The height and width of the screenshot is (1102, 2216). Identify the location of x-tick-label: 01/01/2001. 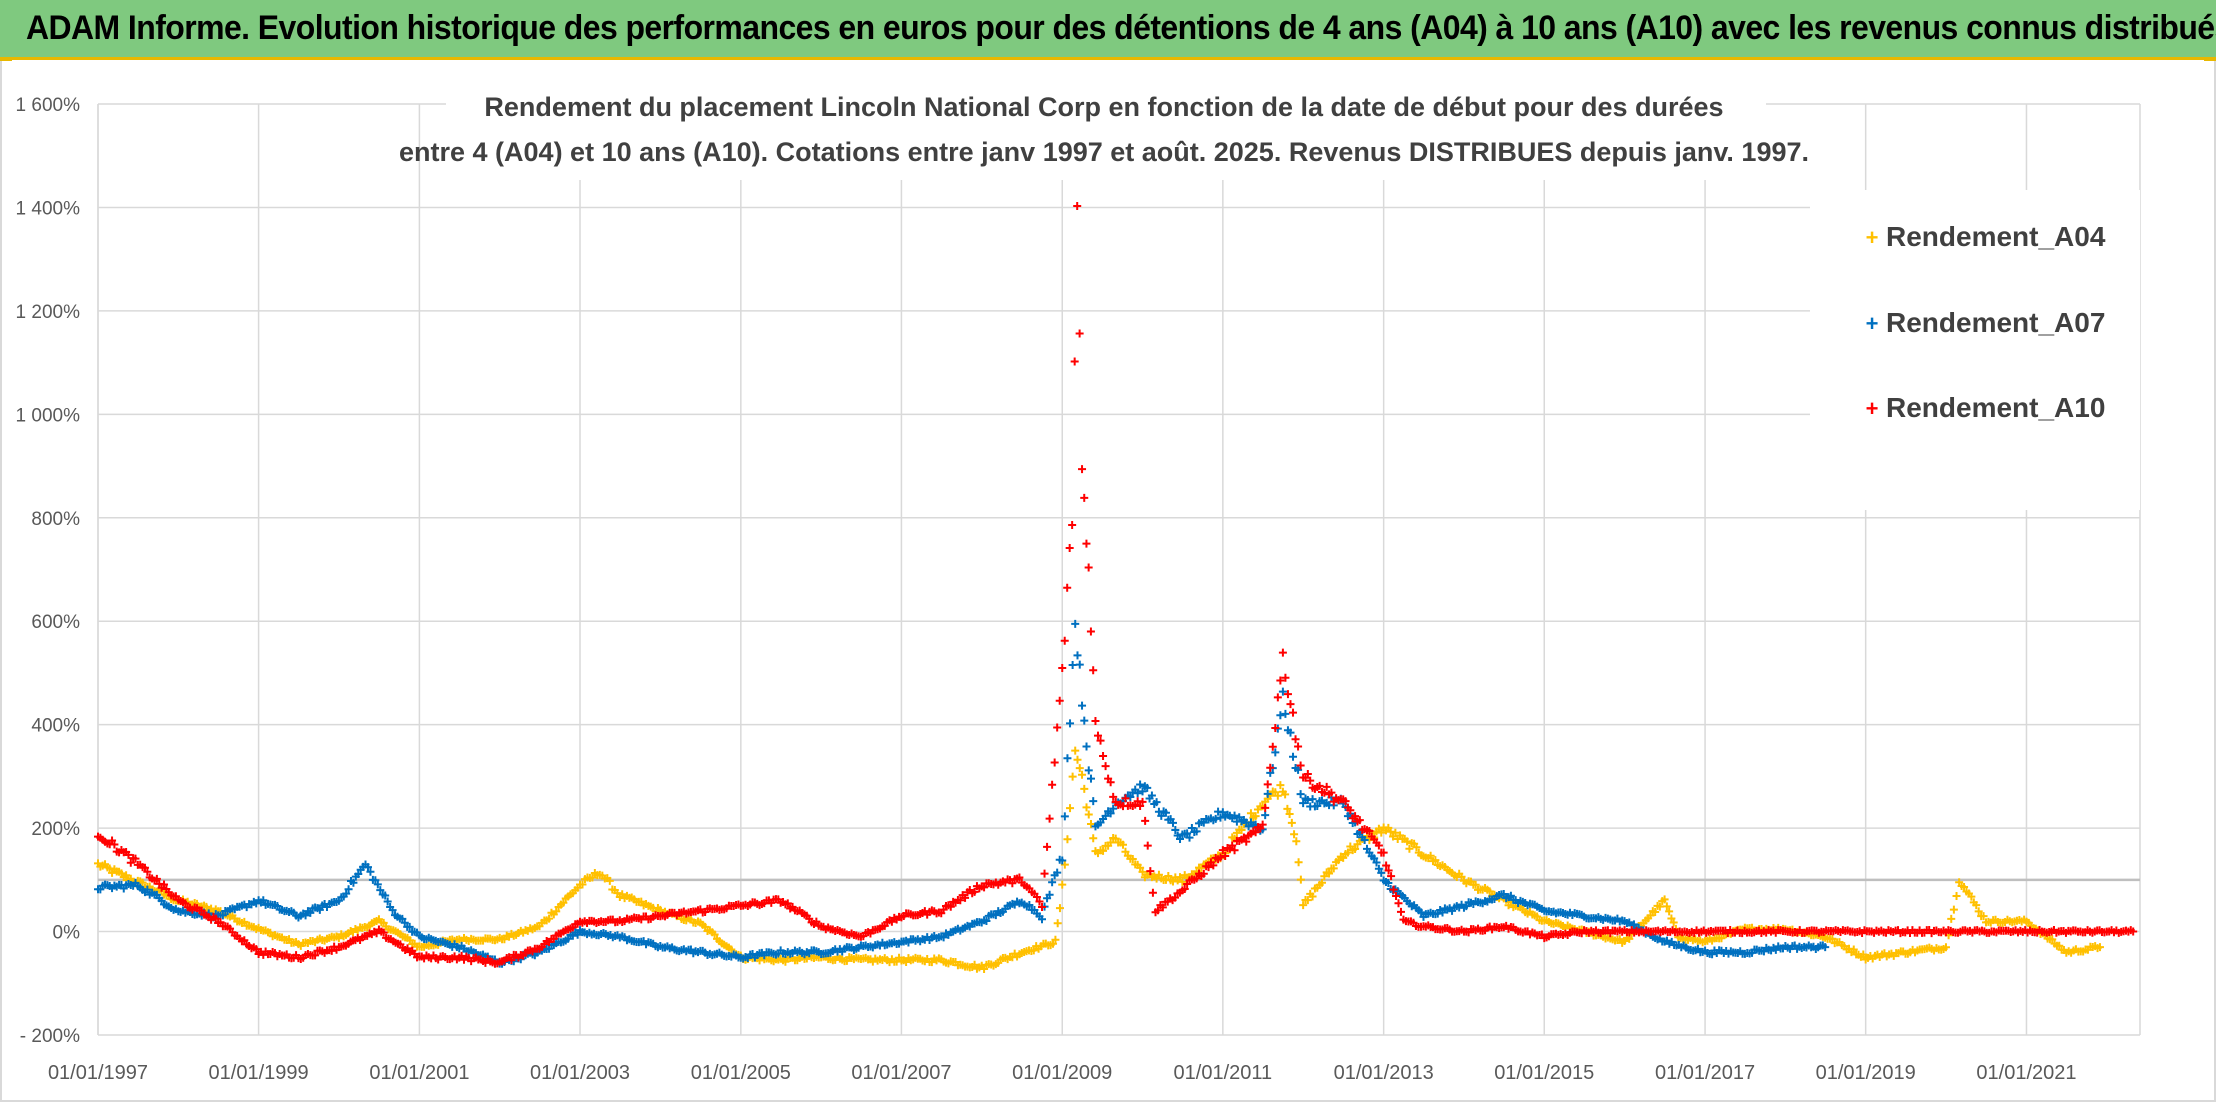
(419, 1073).